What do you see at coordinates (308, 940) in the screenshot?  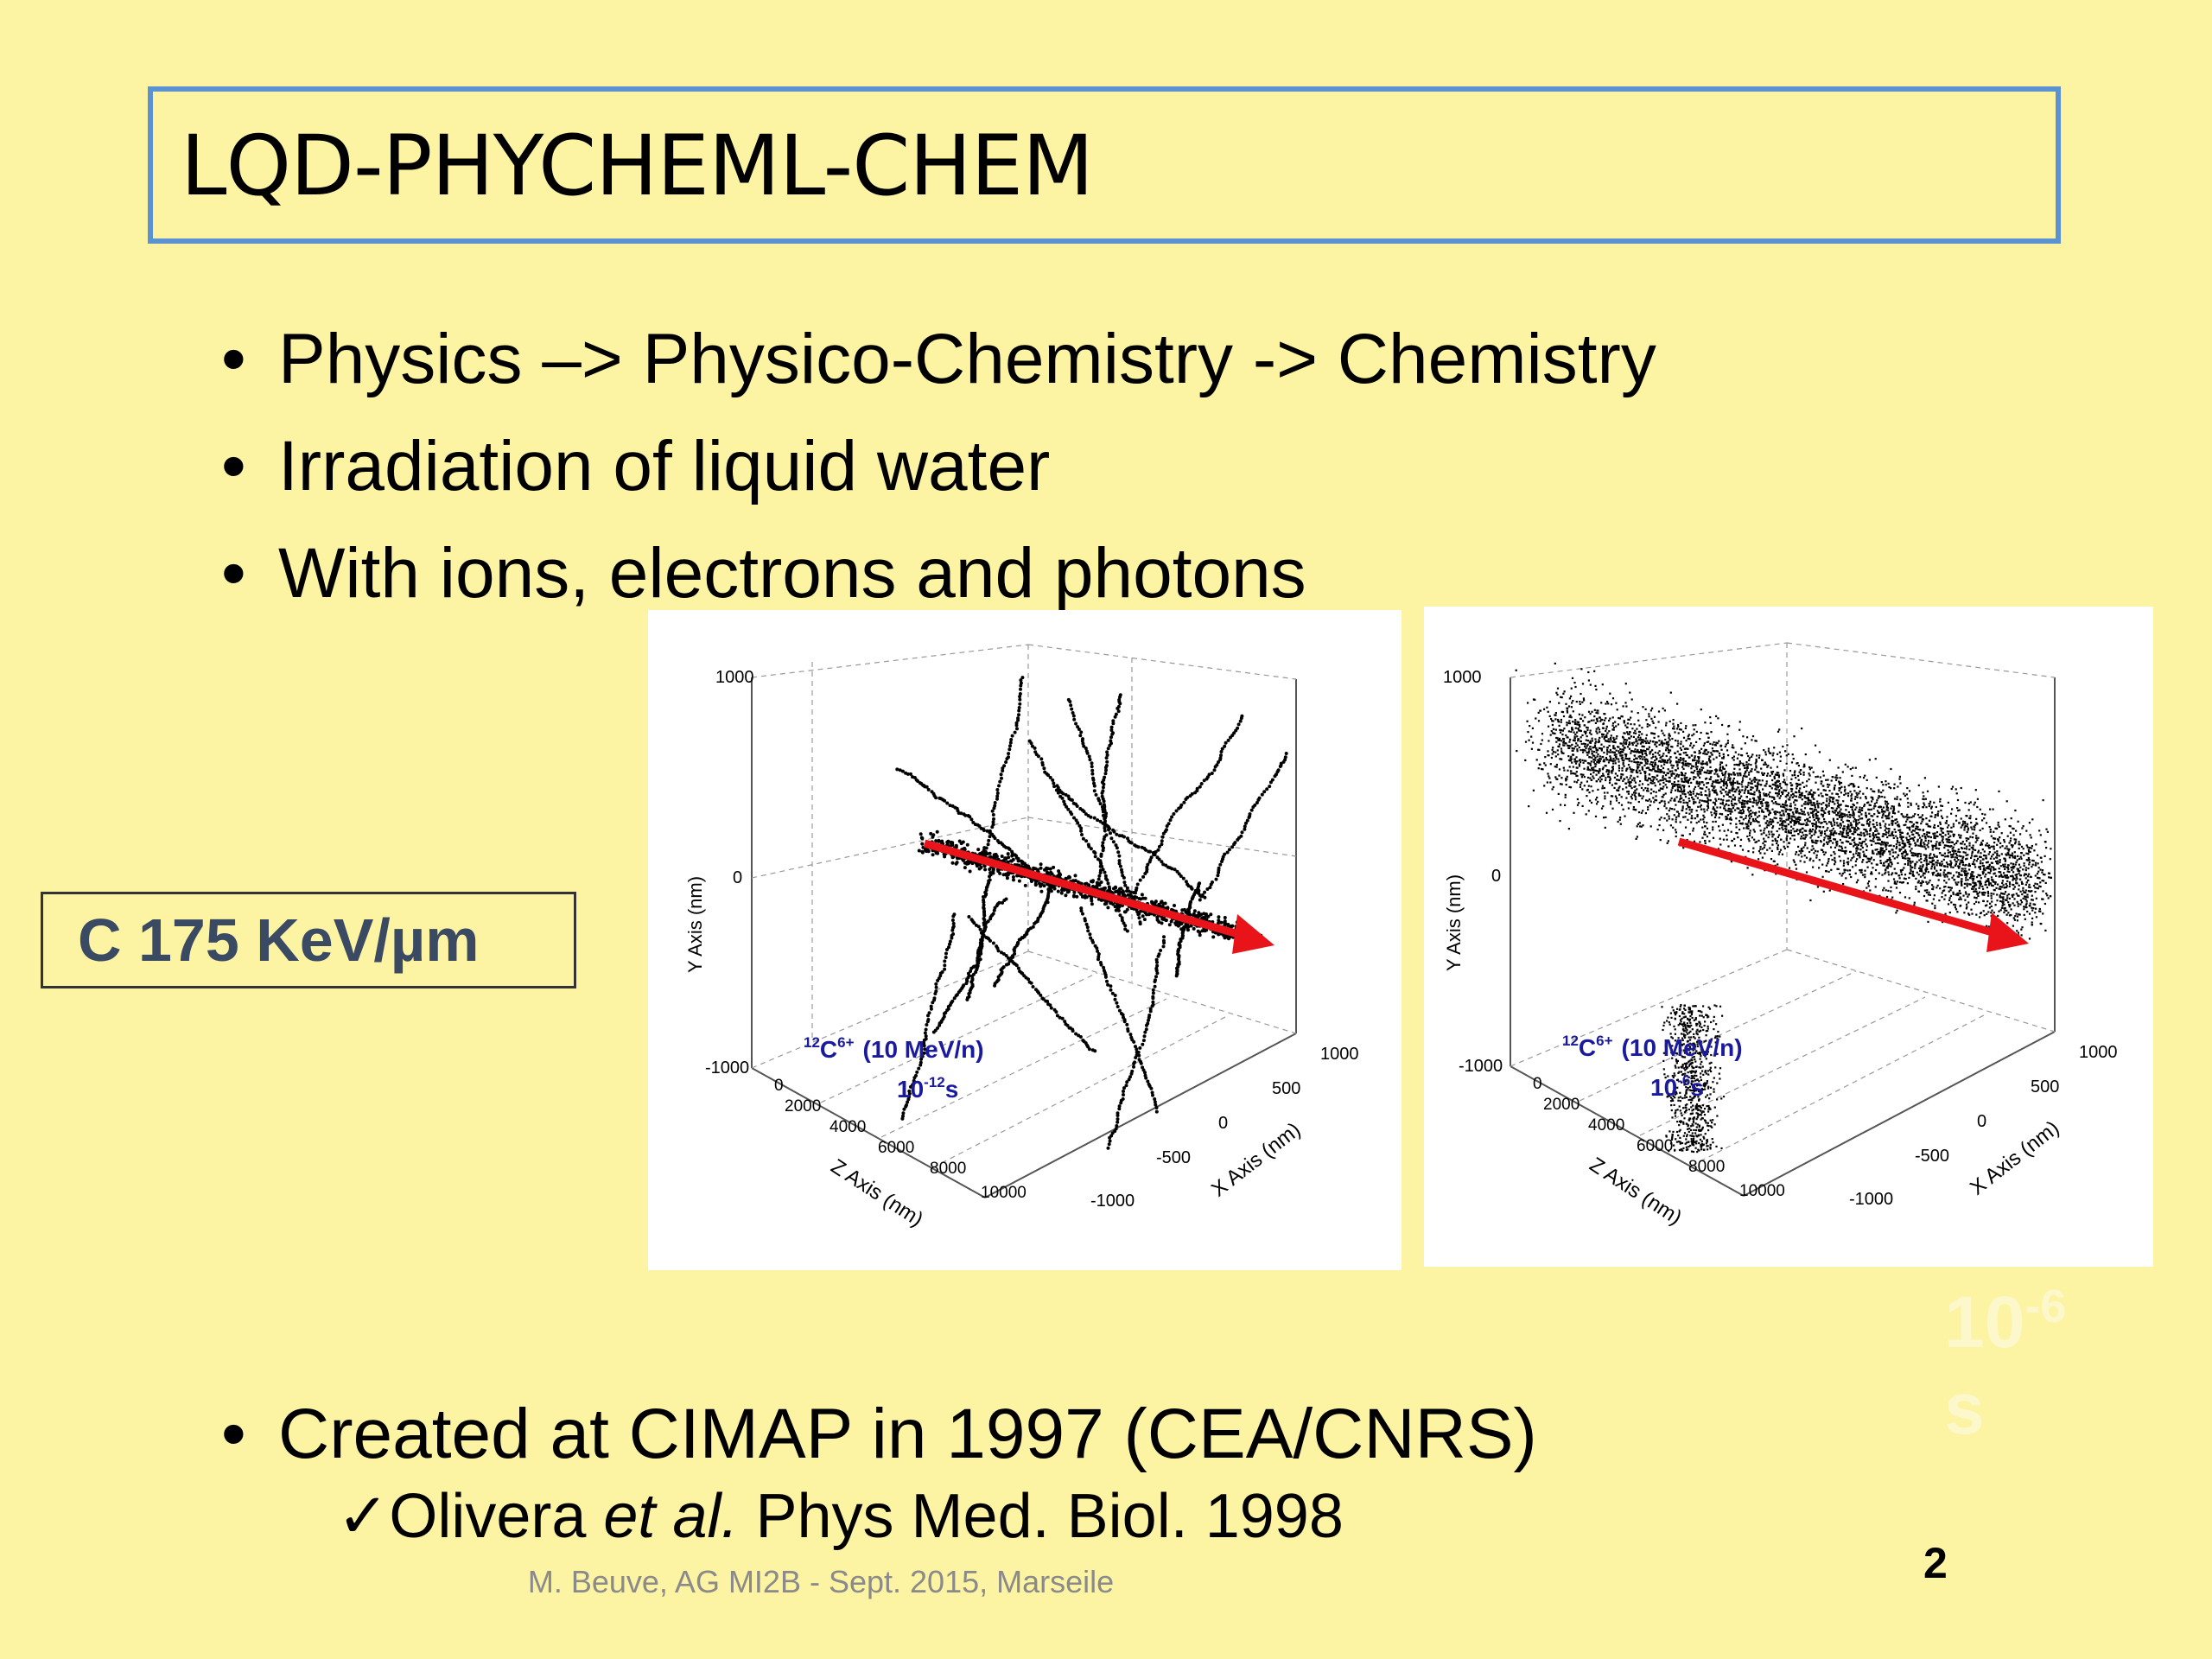 I see `let-label-box: C 175 KeV/µm` at bounding box center [308, 940].